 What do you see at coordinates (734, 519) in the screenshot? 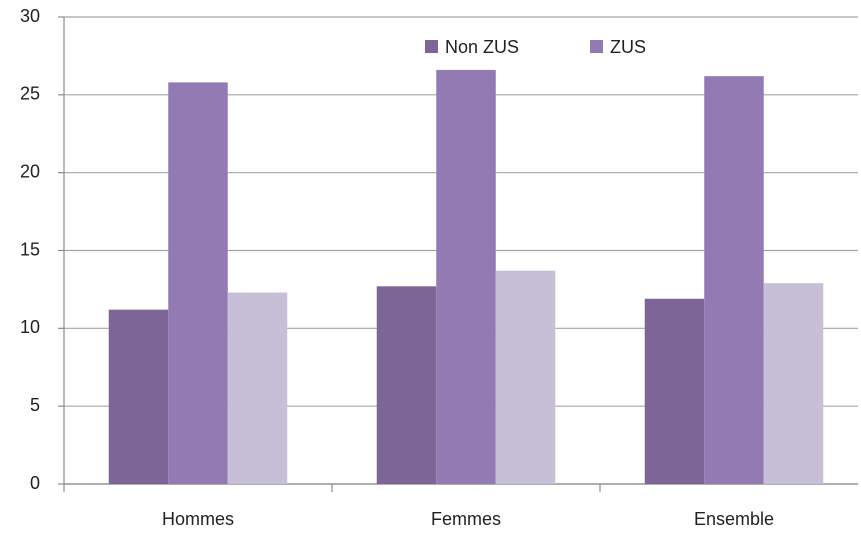
I see `x-tick-label: Ensemble` at bounding box center [734, 519].